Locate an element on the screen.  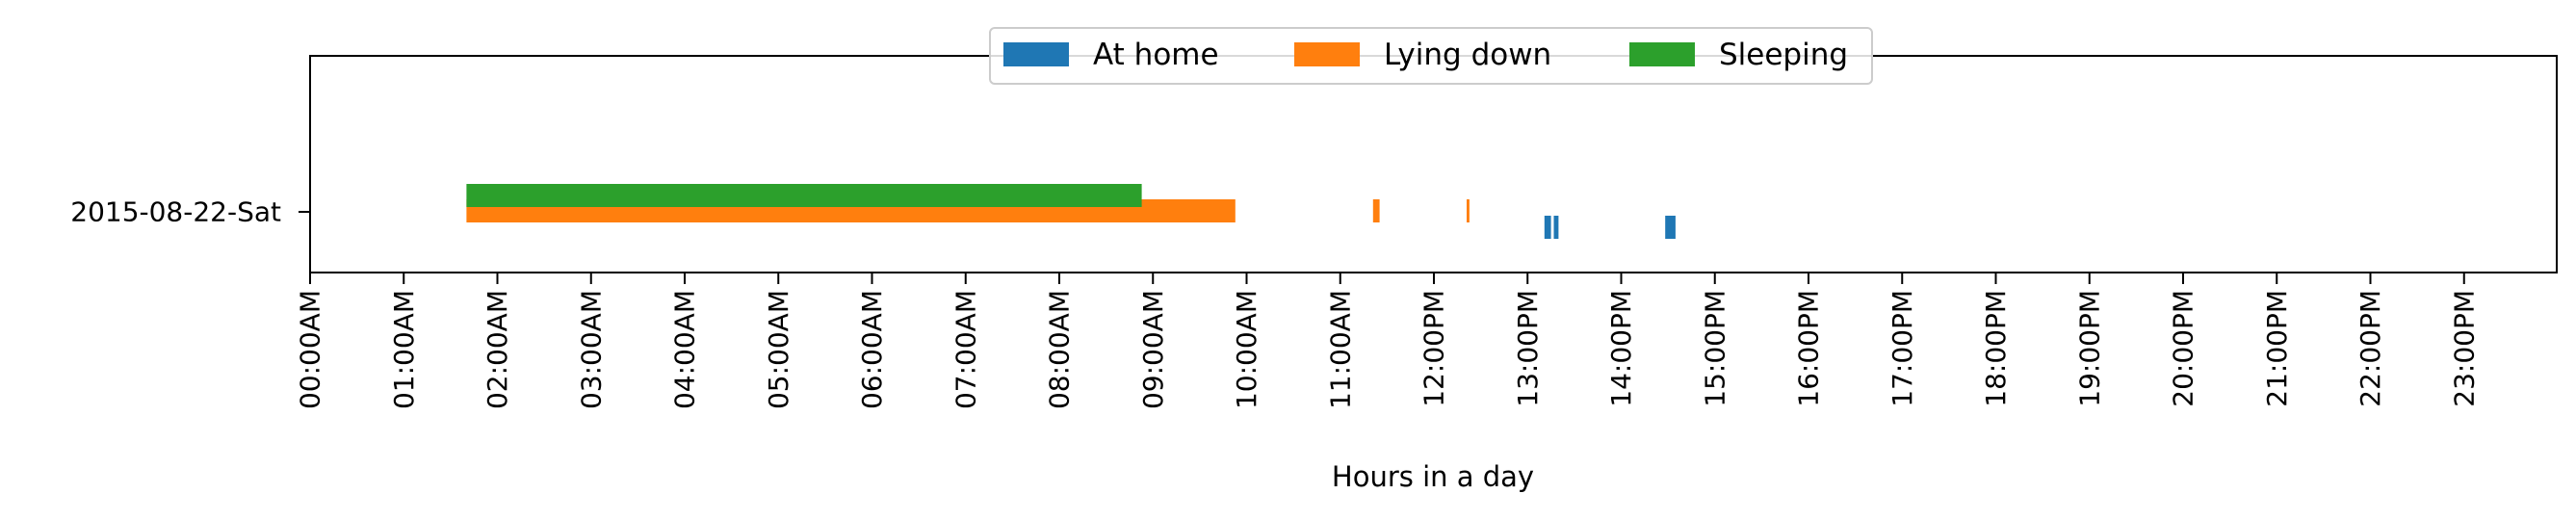
y-axis: 2015-08-22-Sat is located at coordinates (190, 212).